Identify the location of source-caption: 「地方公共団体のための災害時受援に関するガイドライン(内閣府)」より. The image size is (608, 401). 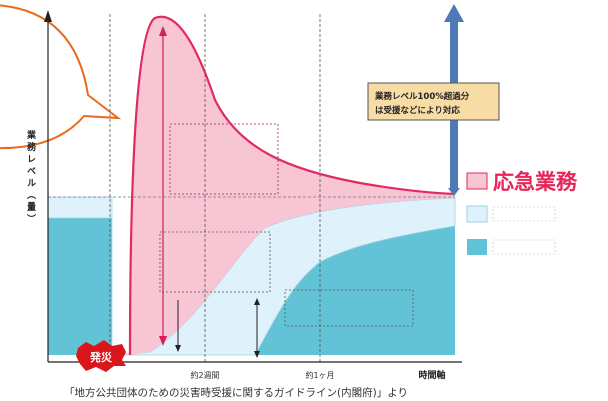
(236, 392).